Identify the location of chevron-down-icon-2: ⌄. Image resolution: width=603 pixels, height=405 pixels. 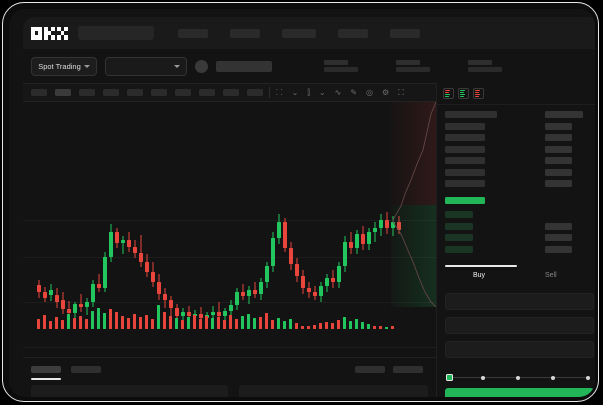
(322, 92).